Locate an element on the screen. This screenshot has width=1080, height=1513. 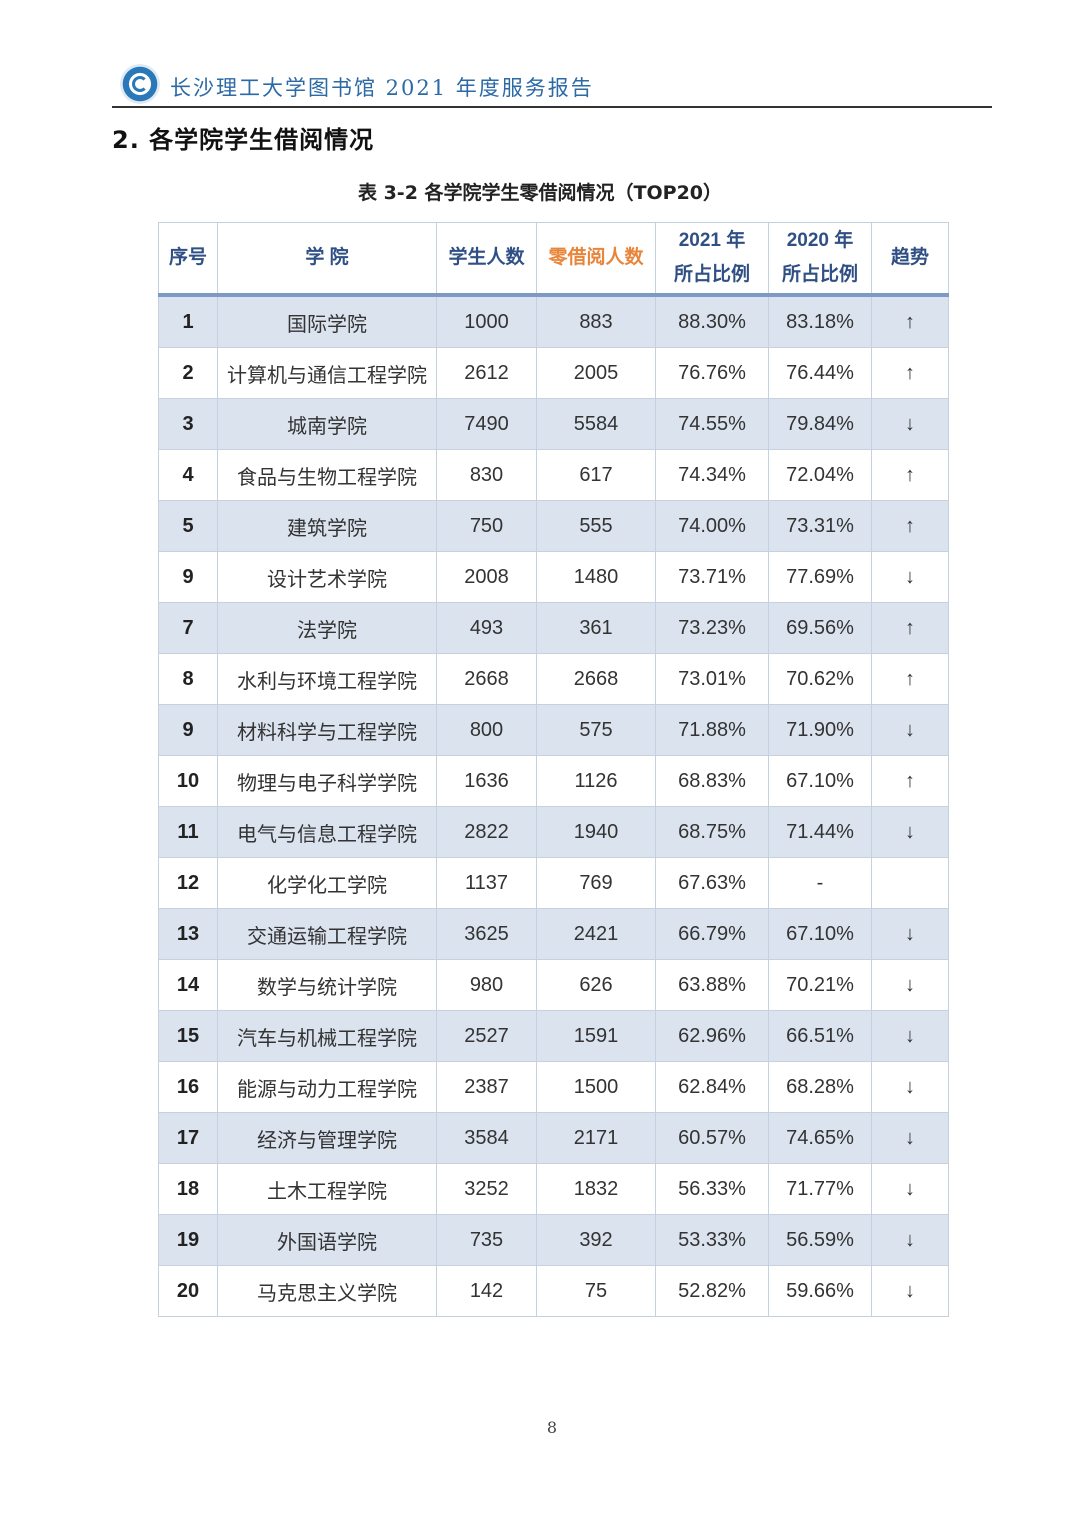
student-count: 1636 is located at coordinates (486, 781).